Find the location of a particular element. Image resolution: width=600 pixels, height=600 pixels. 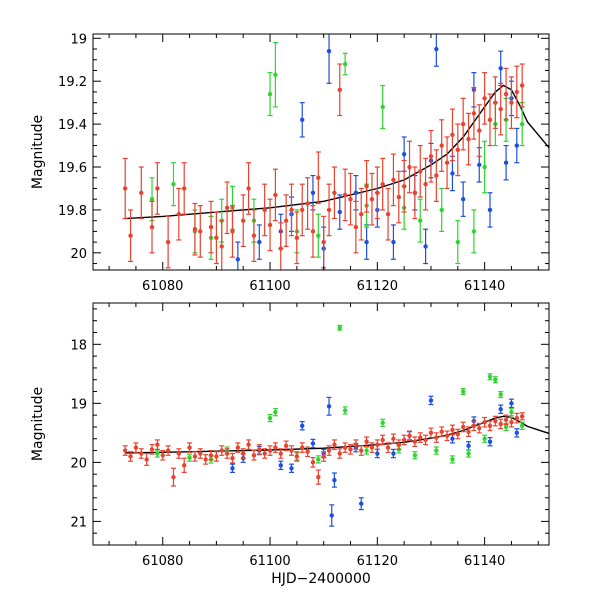

data-series is located at coordinates (339, 394).